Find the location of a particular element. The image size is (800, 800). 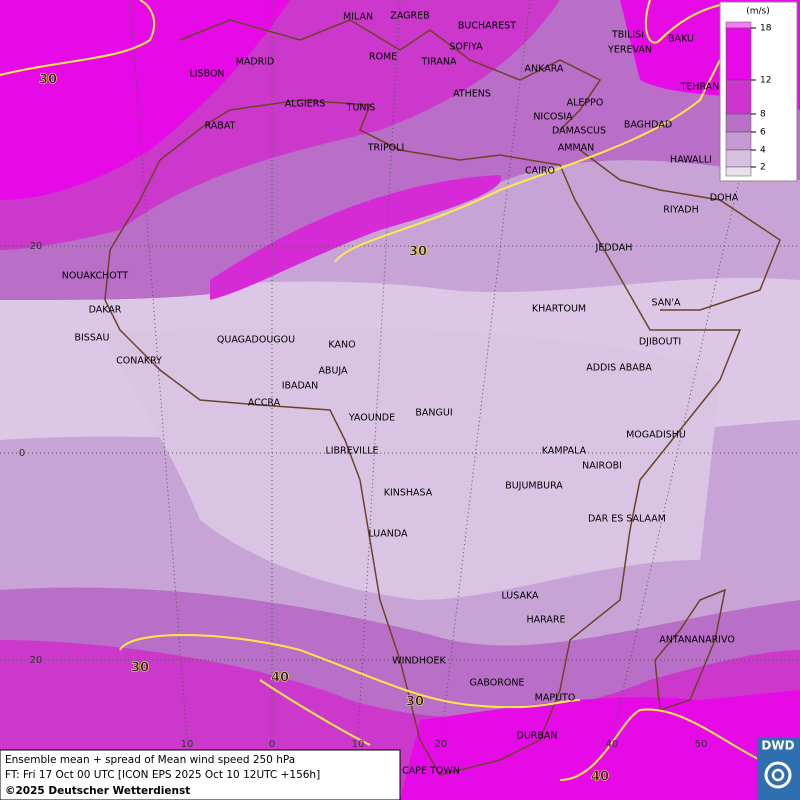

city-label: LIBREVILLE is located at coordinates (351, 451).